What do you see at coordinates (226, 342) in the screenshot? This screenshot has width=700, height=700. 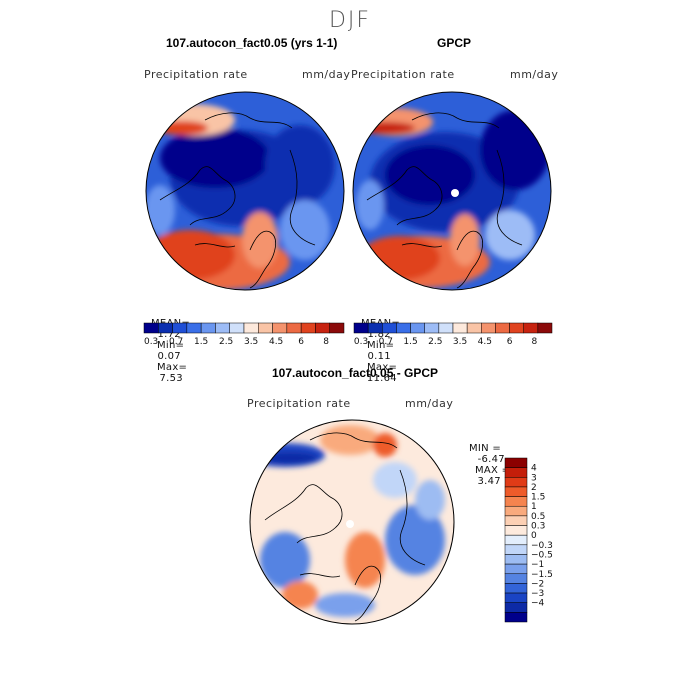 I see `colorbar1-tick-label: 2.5` at bounding box center [226, 342].